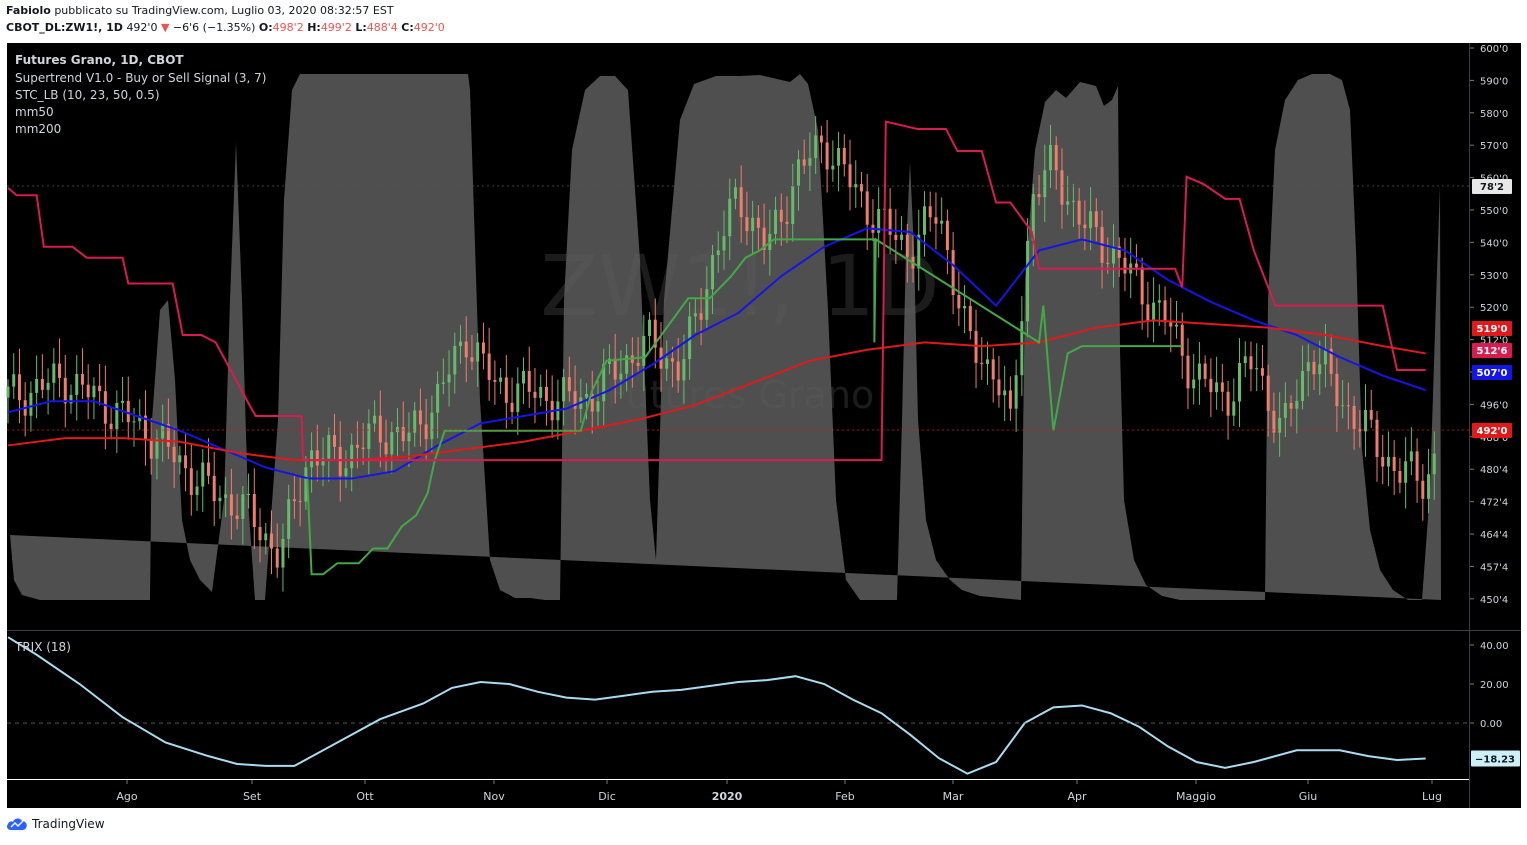 Image resolution: width=1527 pixels, height=845 pixels. I want to click on legend-item-mm50: mm50, so click(34, 112).